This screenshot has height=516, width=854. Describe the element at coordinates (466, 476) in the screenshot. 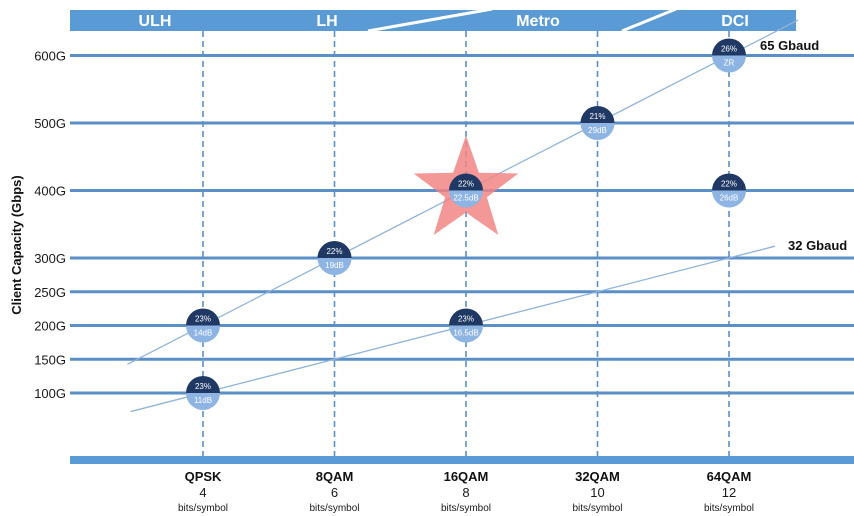

I see `x-tick-modulation-16QAM: 16QAM` at that location.